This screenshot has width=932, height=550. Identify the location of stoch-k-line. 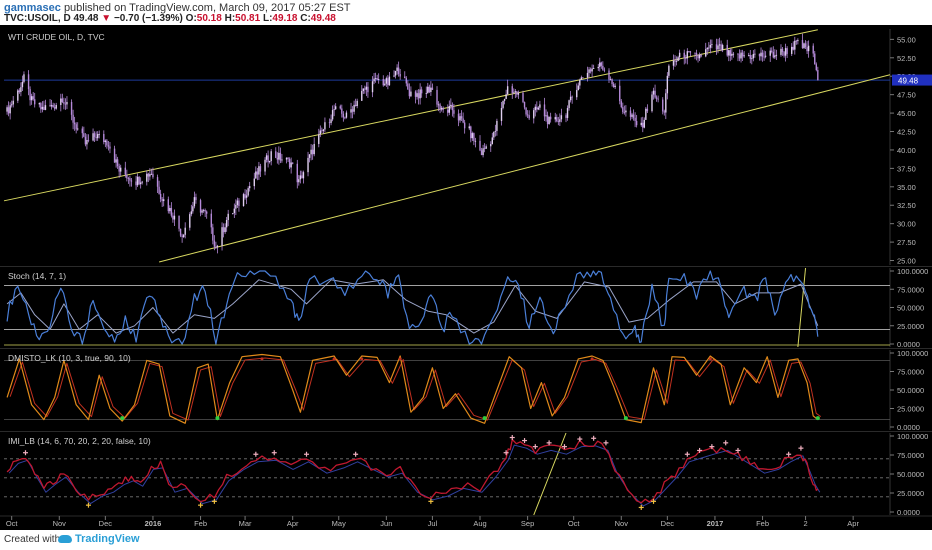
(412, 307).